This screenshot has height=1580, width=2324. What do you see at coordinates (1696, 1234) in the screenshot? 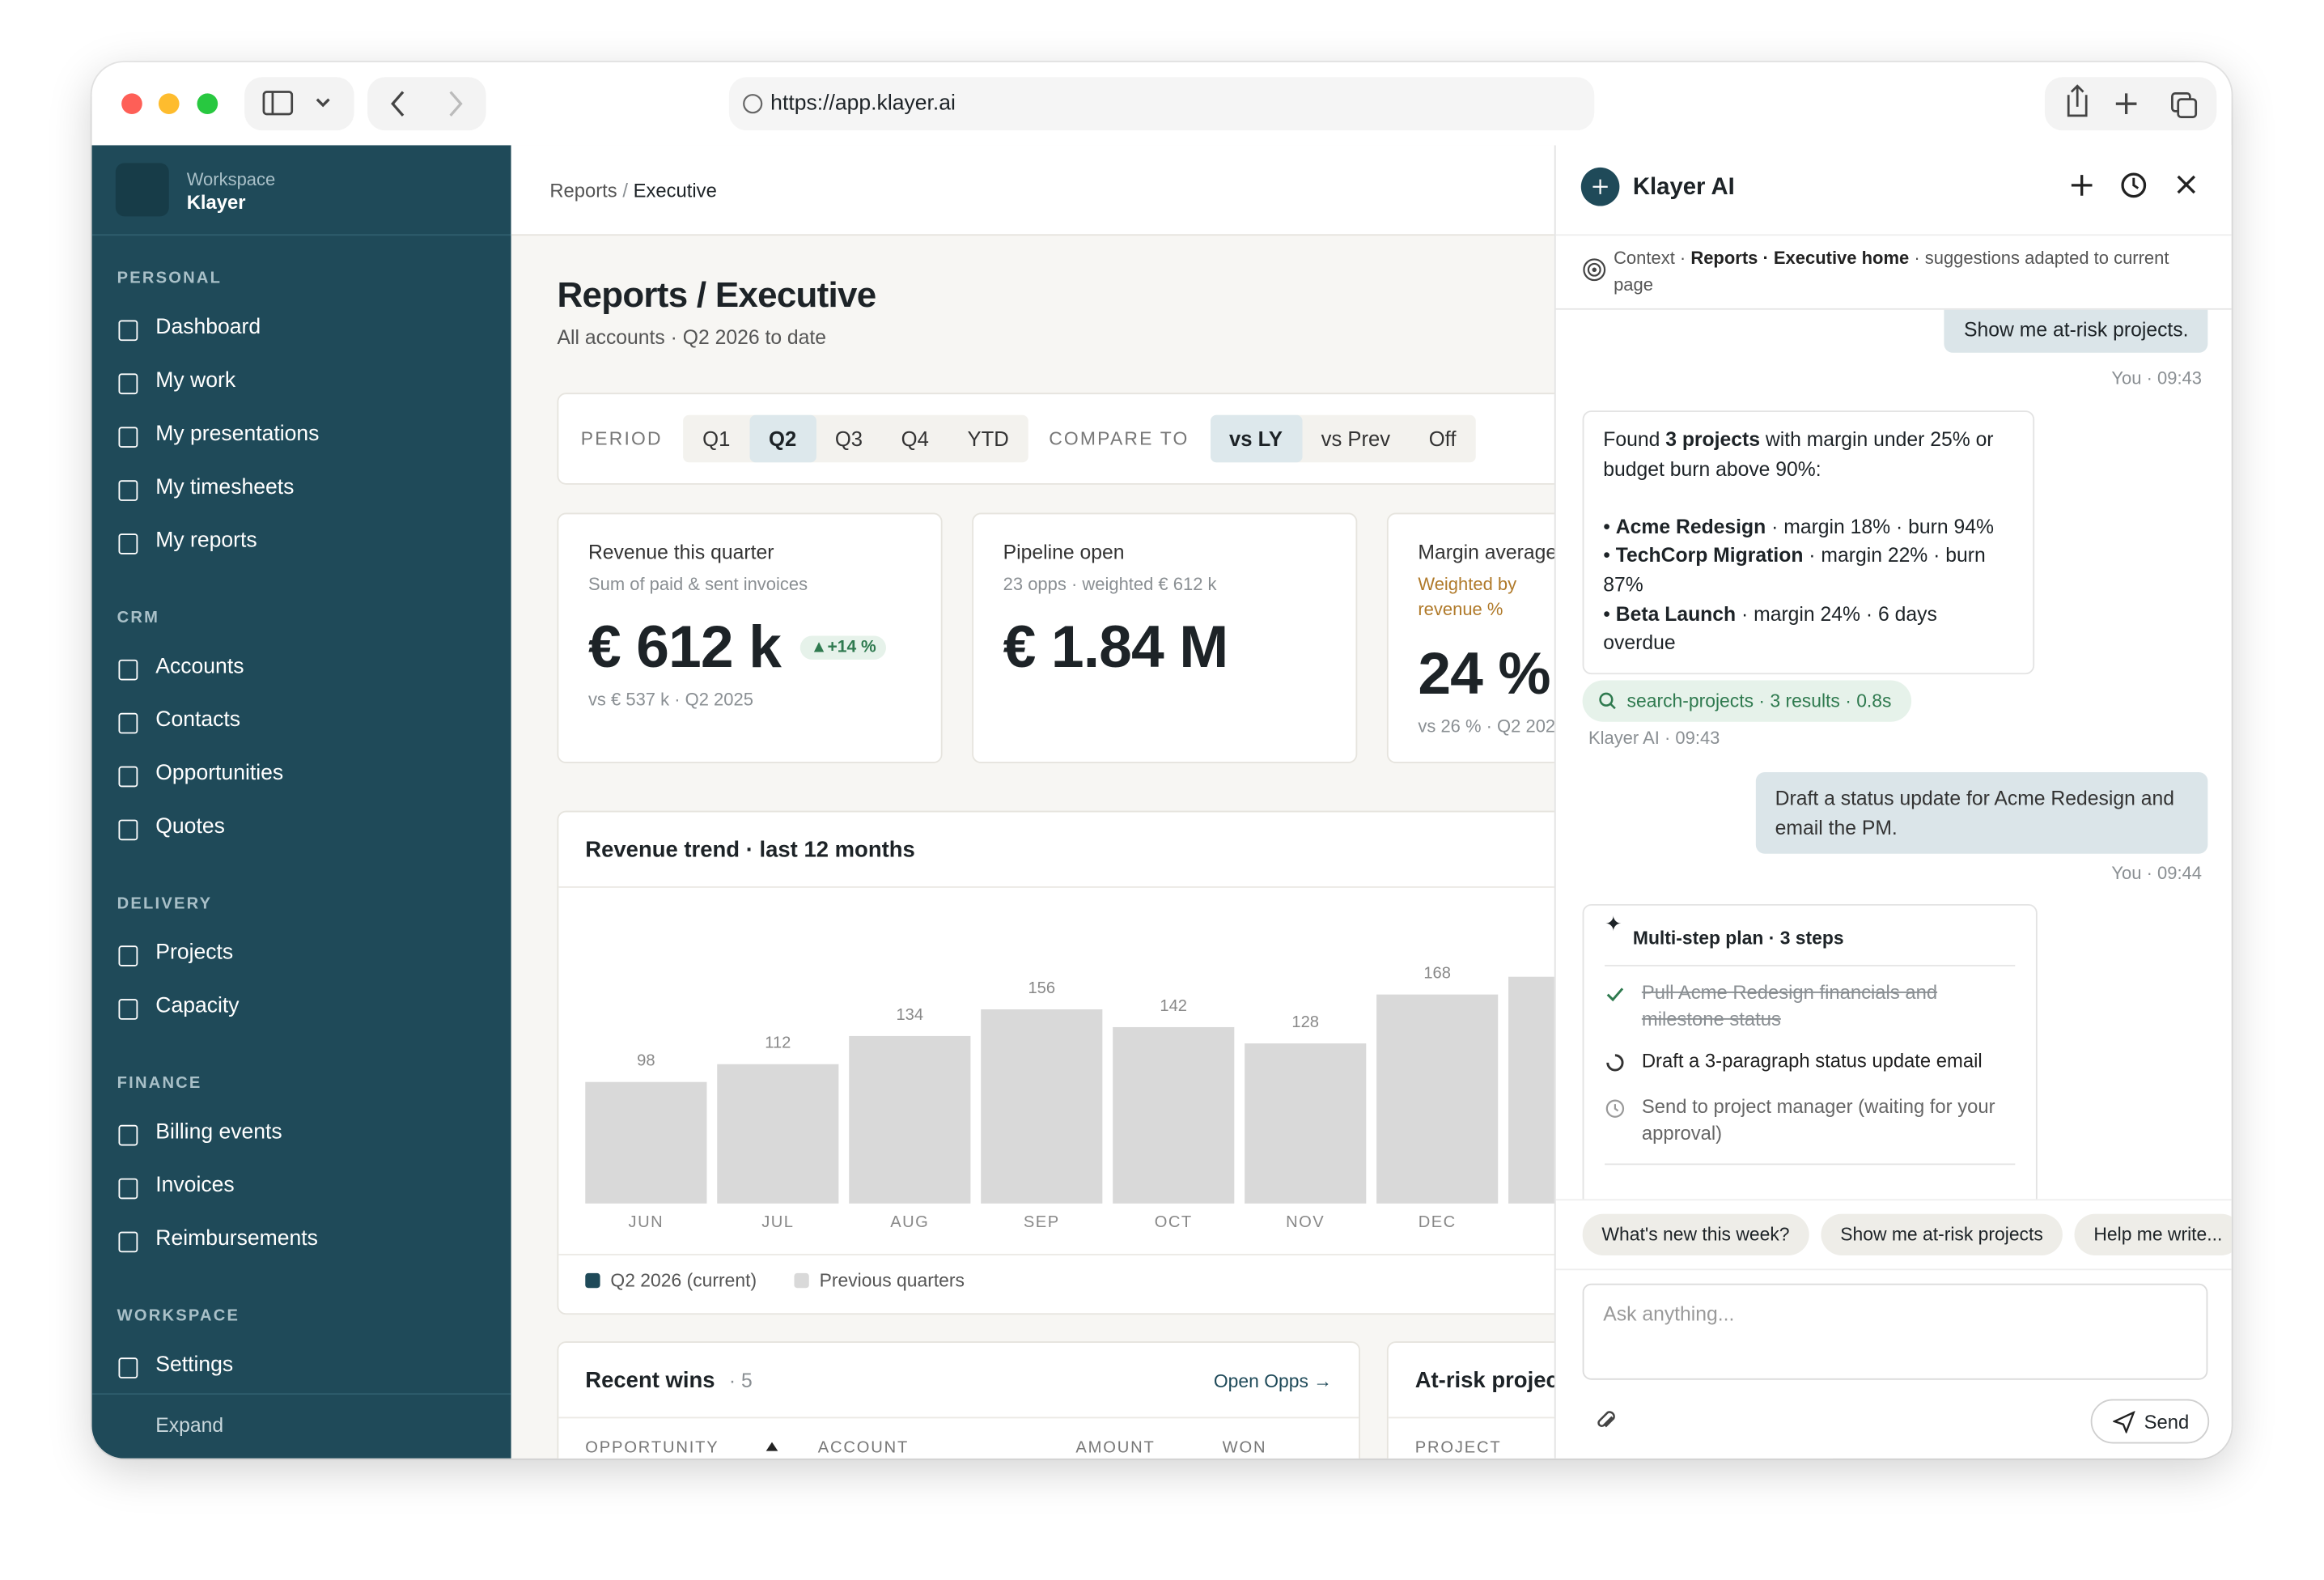
I see `suggestion-chip: What's new this week?` at bounding box center [1696, 1234].